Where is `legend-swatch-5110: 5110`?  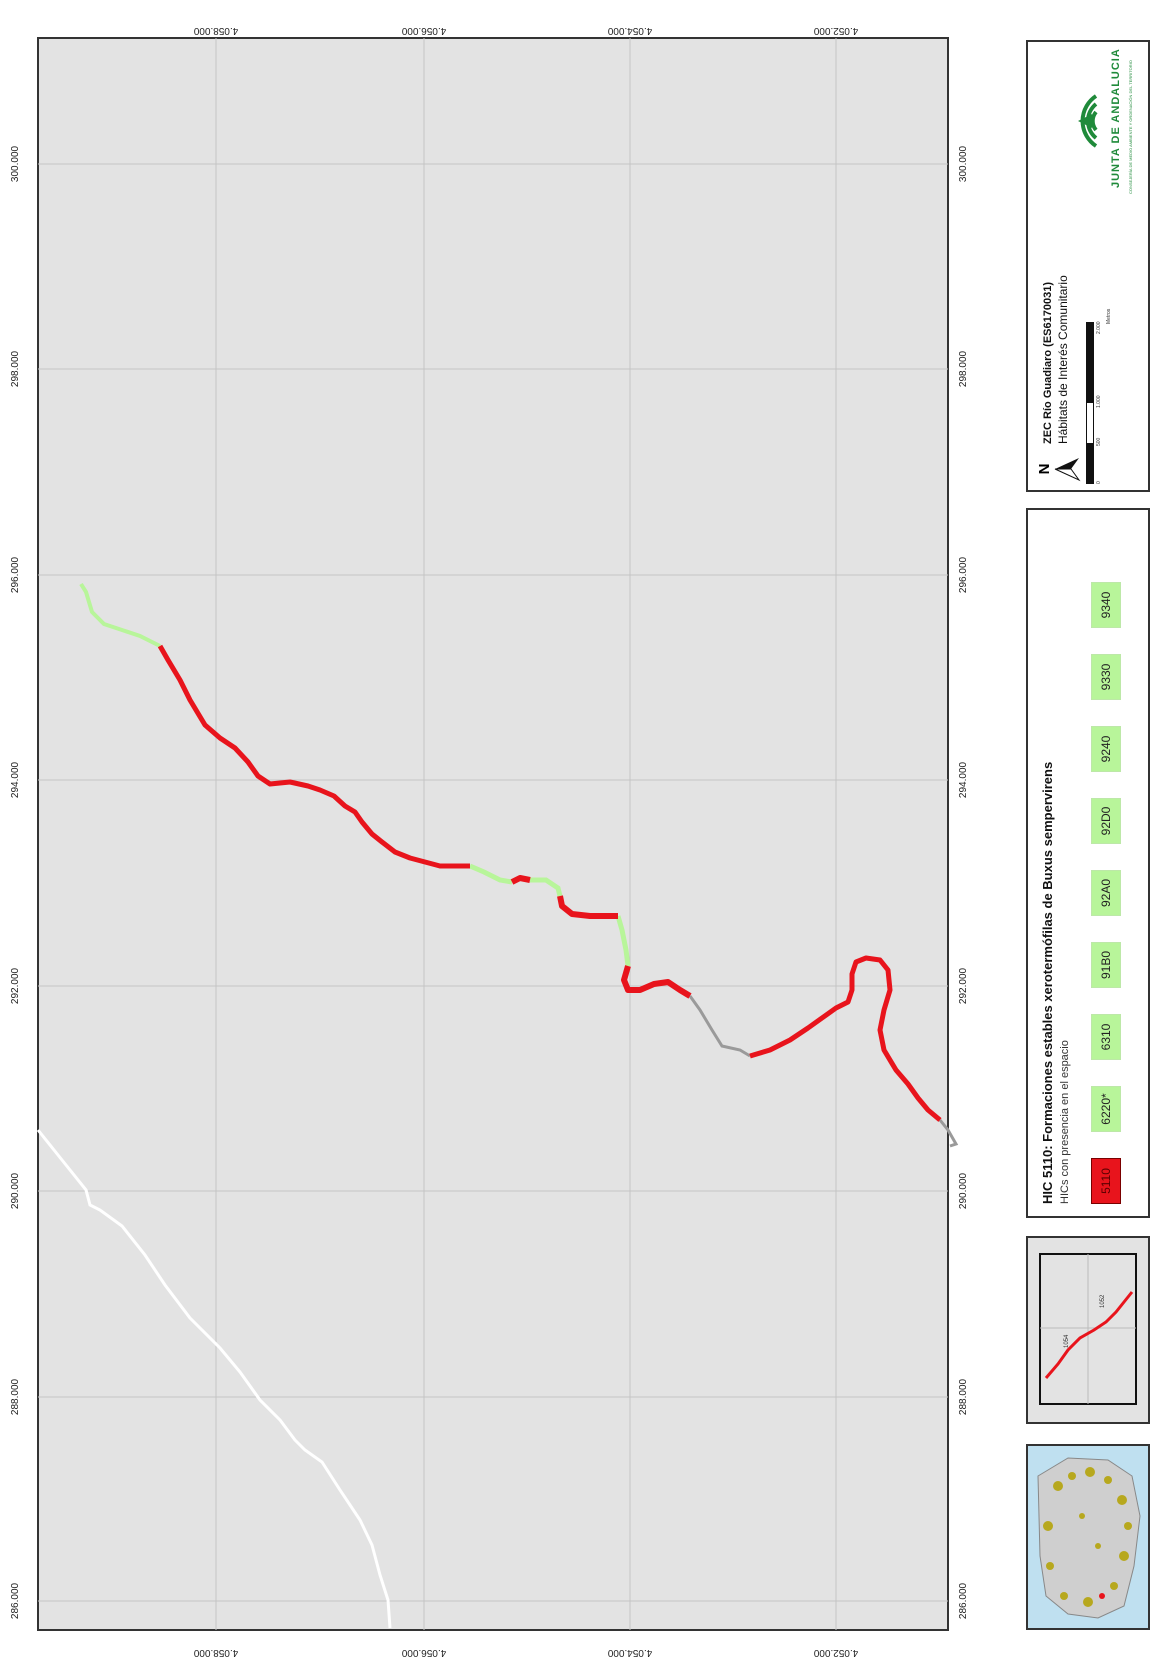
legend-swatch-5110: 5110 is located at coordinates (1106, 1181).